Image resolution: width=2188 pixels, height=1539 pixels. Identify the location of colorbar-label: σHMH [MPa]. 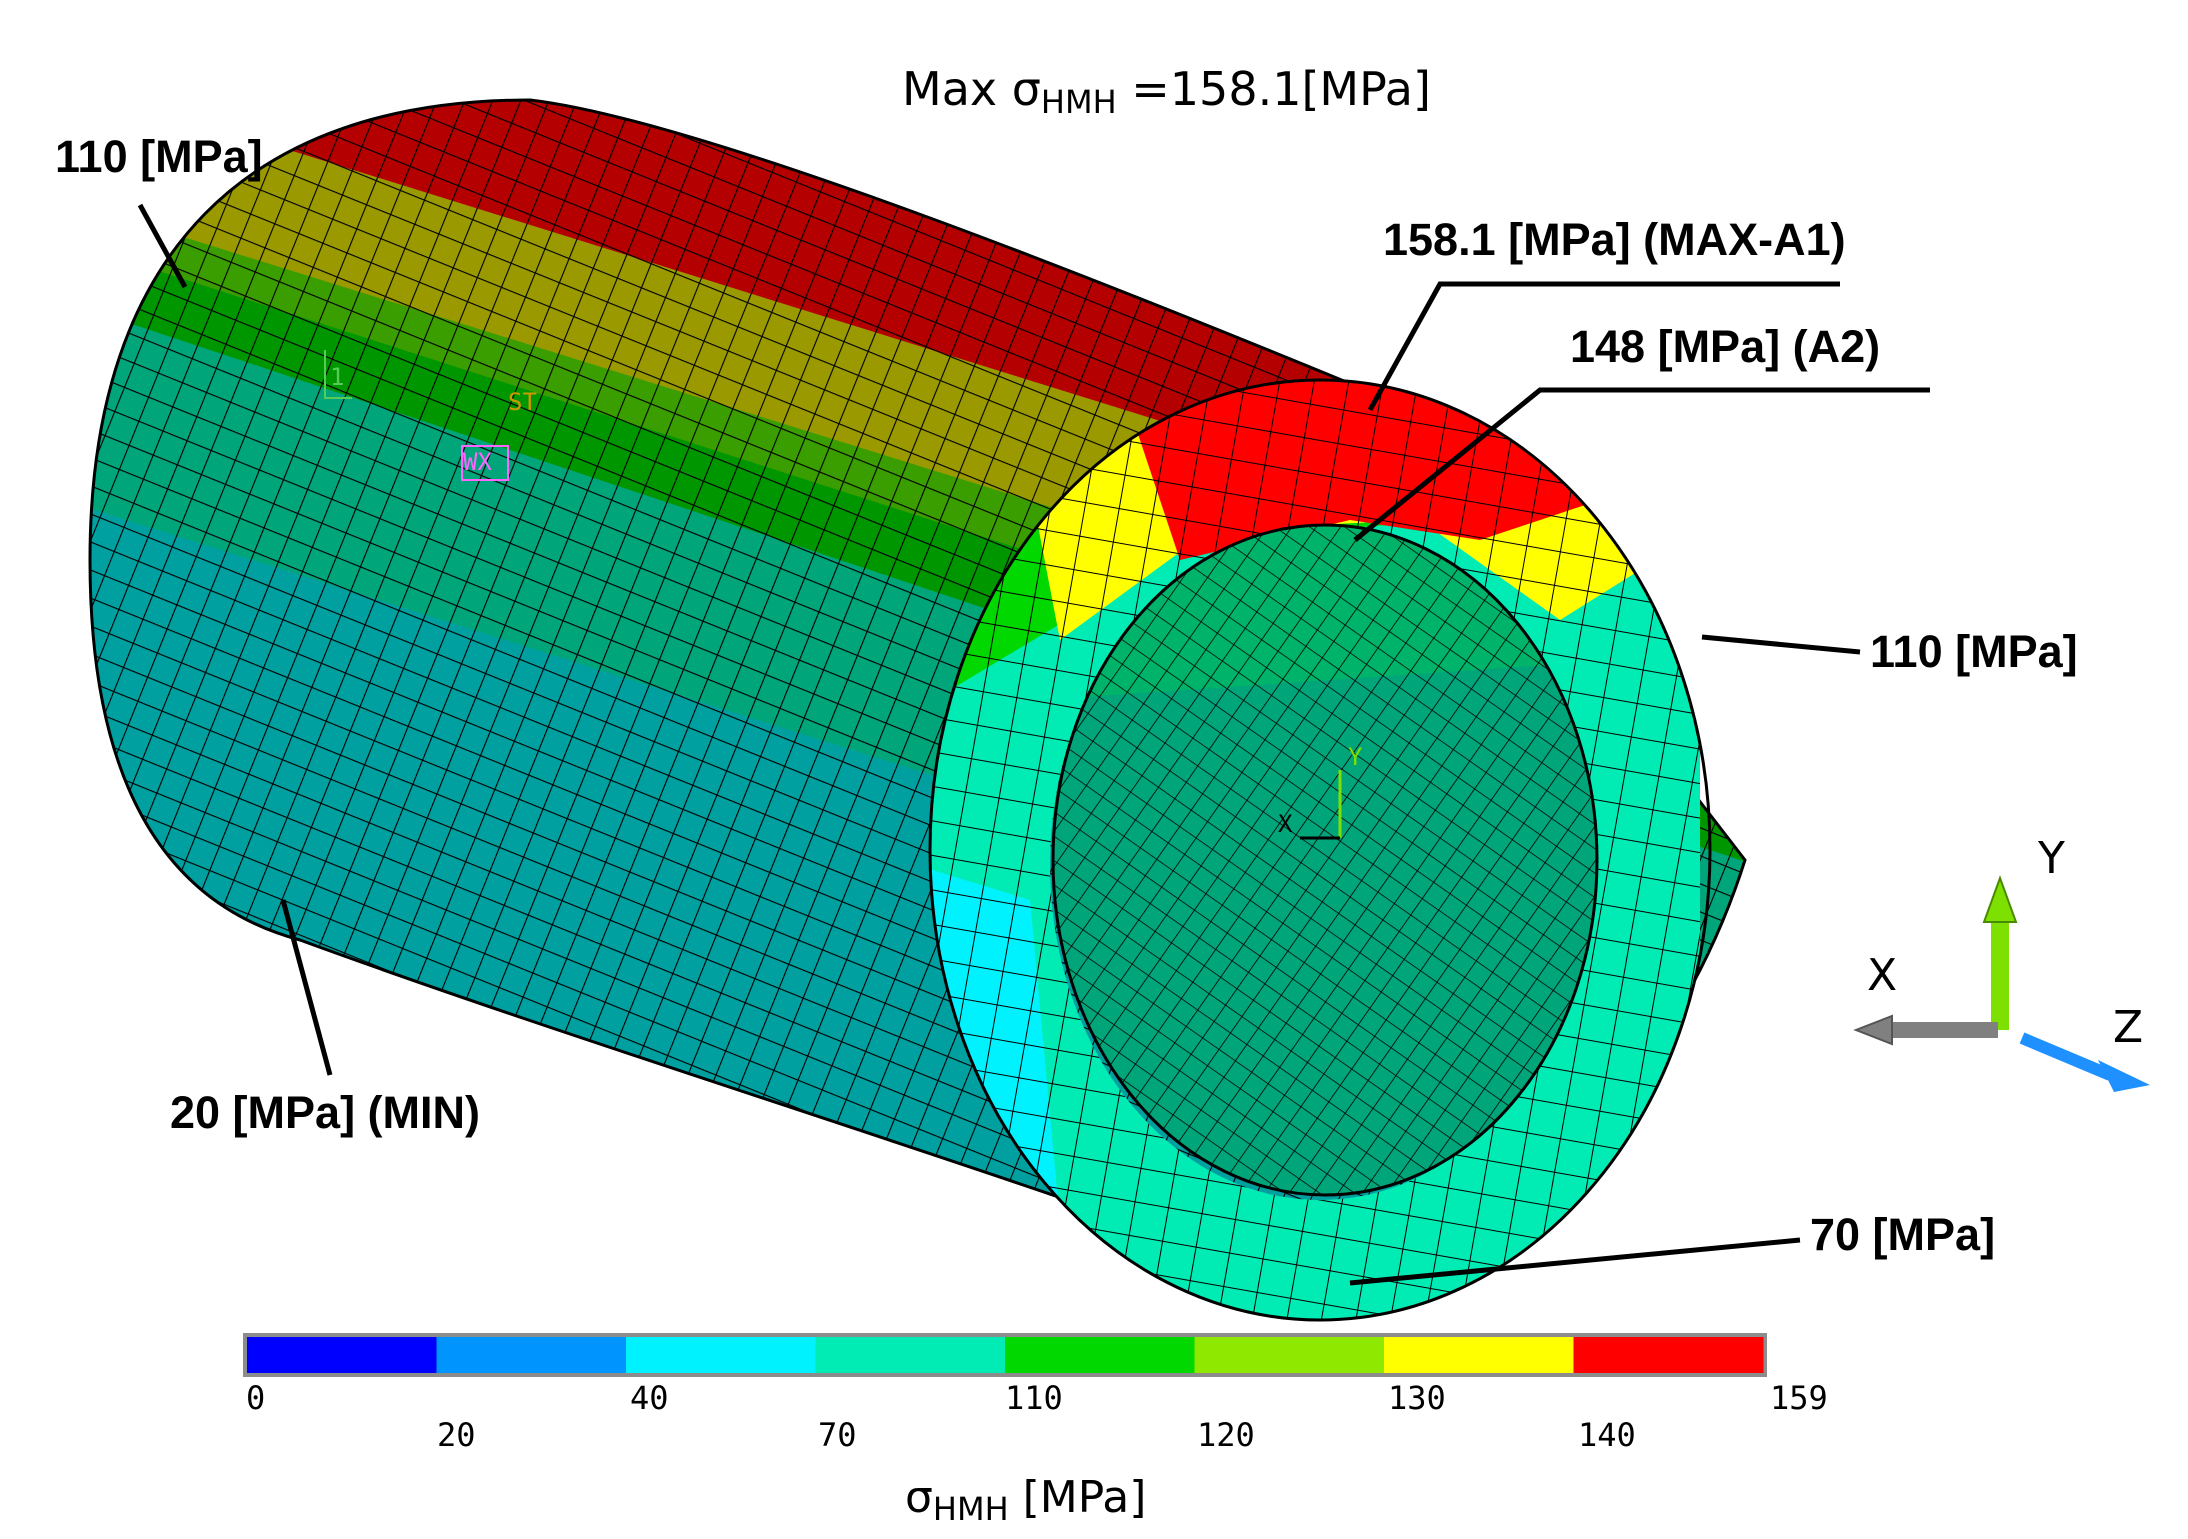
(1025, 1500).